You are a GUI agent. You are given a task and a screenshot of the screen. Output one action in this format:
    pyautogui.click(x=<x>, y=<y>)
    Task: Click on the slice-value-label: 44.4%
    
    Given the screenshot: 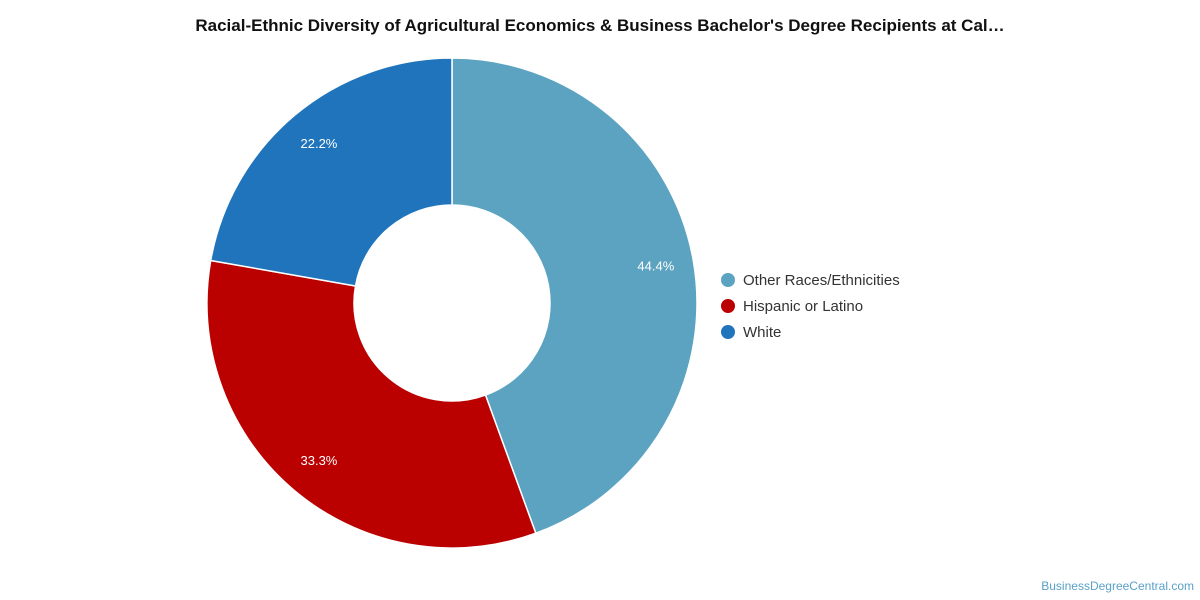 What is the action you would take?
    pyautogui.click(x=655, y=265)
    